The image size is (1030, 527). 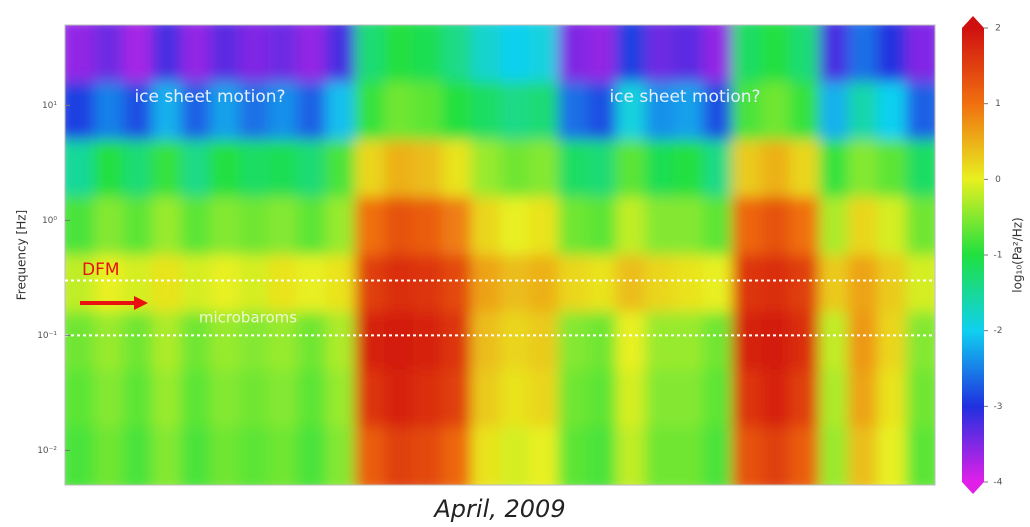 I want to click on colorbar-tick-label: 2, so click(x=998, y=29).